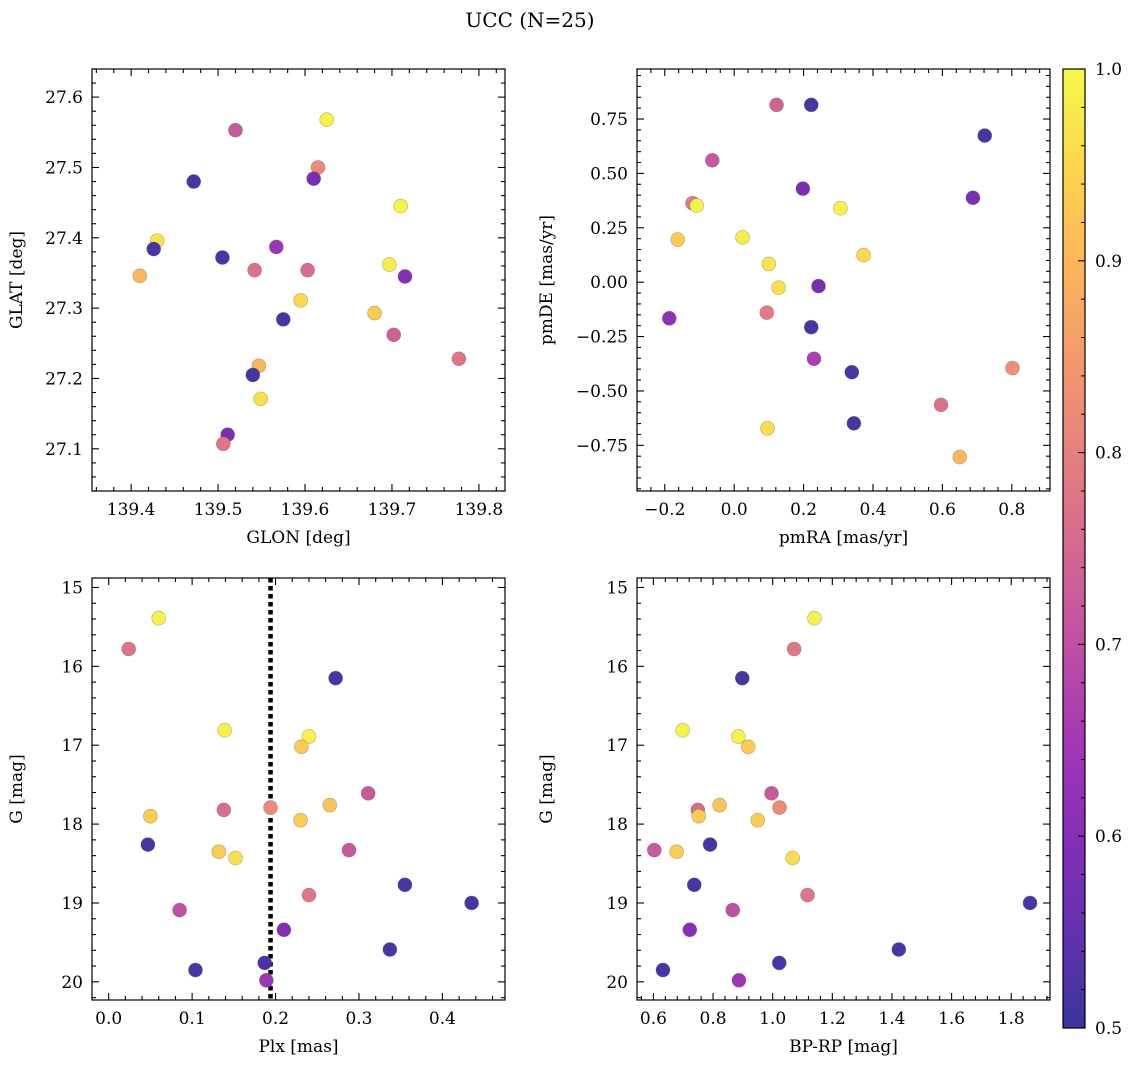  I want to click on colorbar-tick-label: 0.9, so click(1108, 262).